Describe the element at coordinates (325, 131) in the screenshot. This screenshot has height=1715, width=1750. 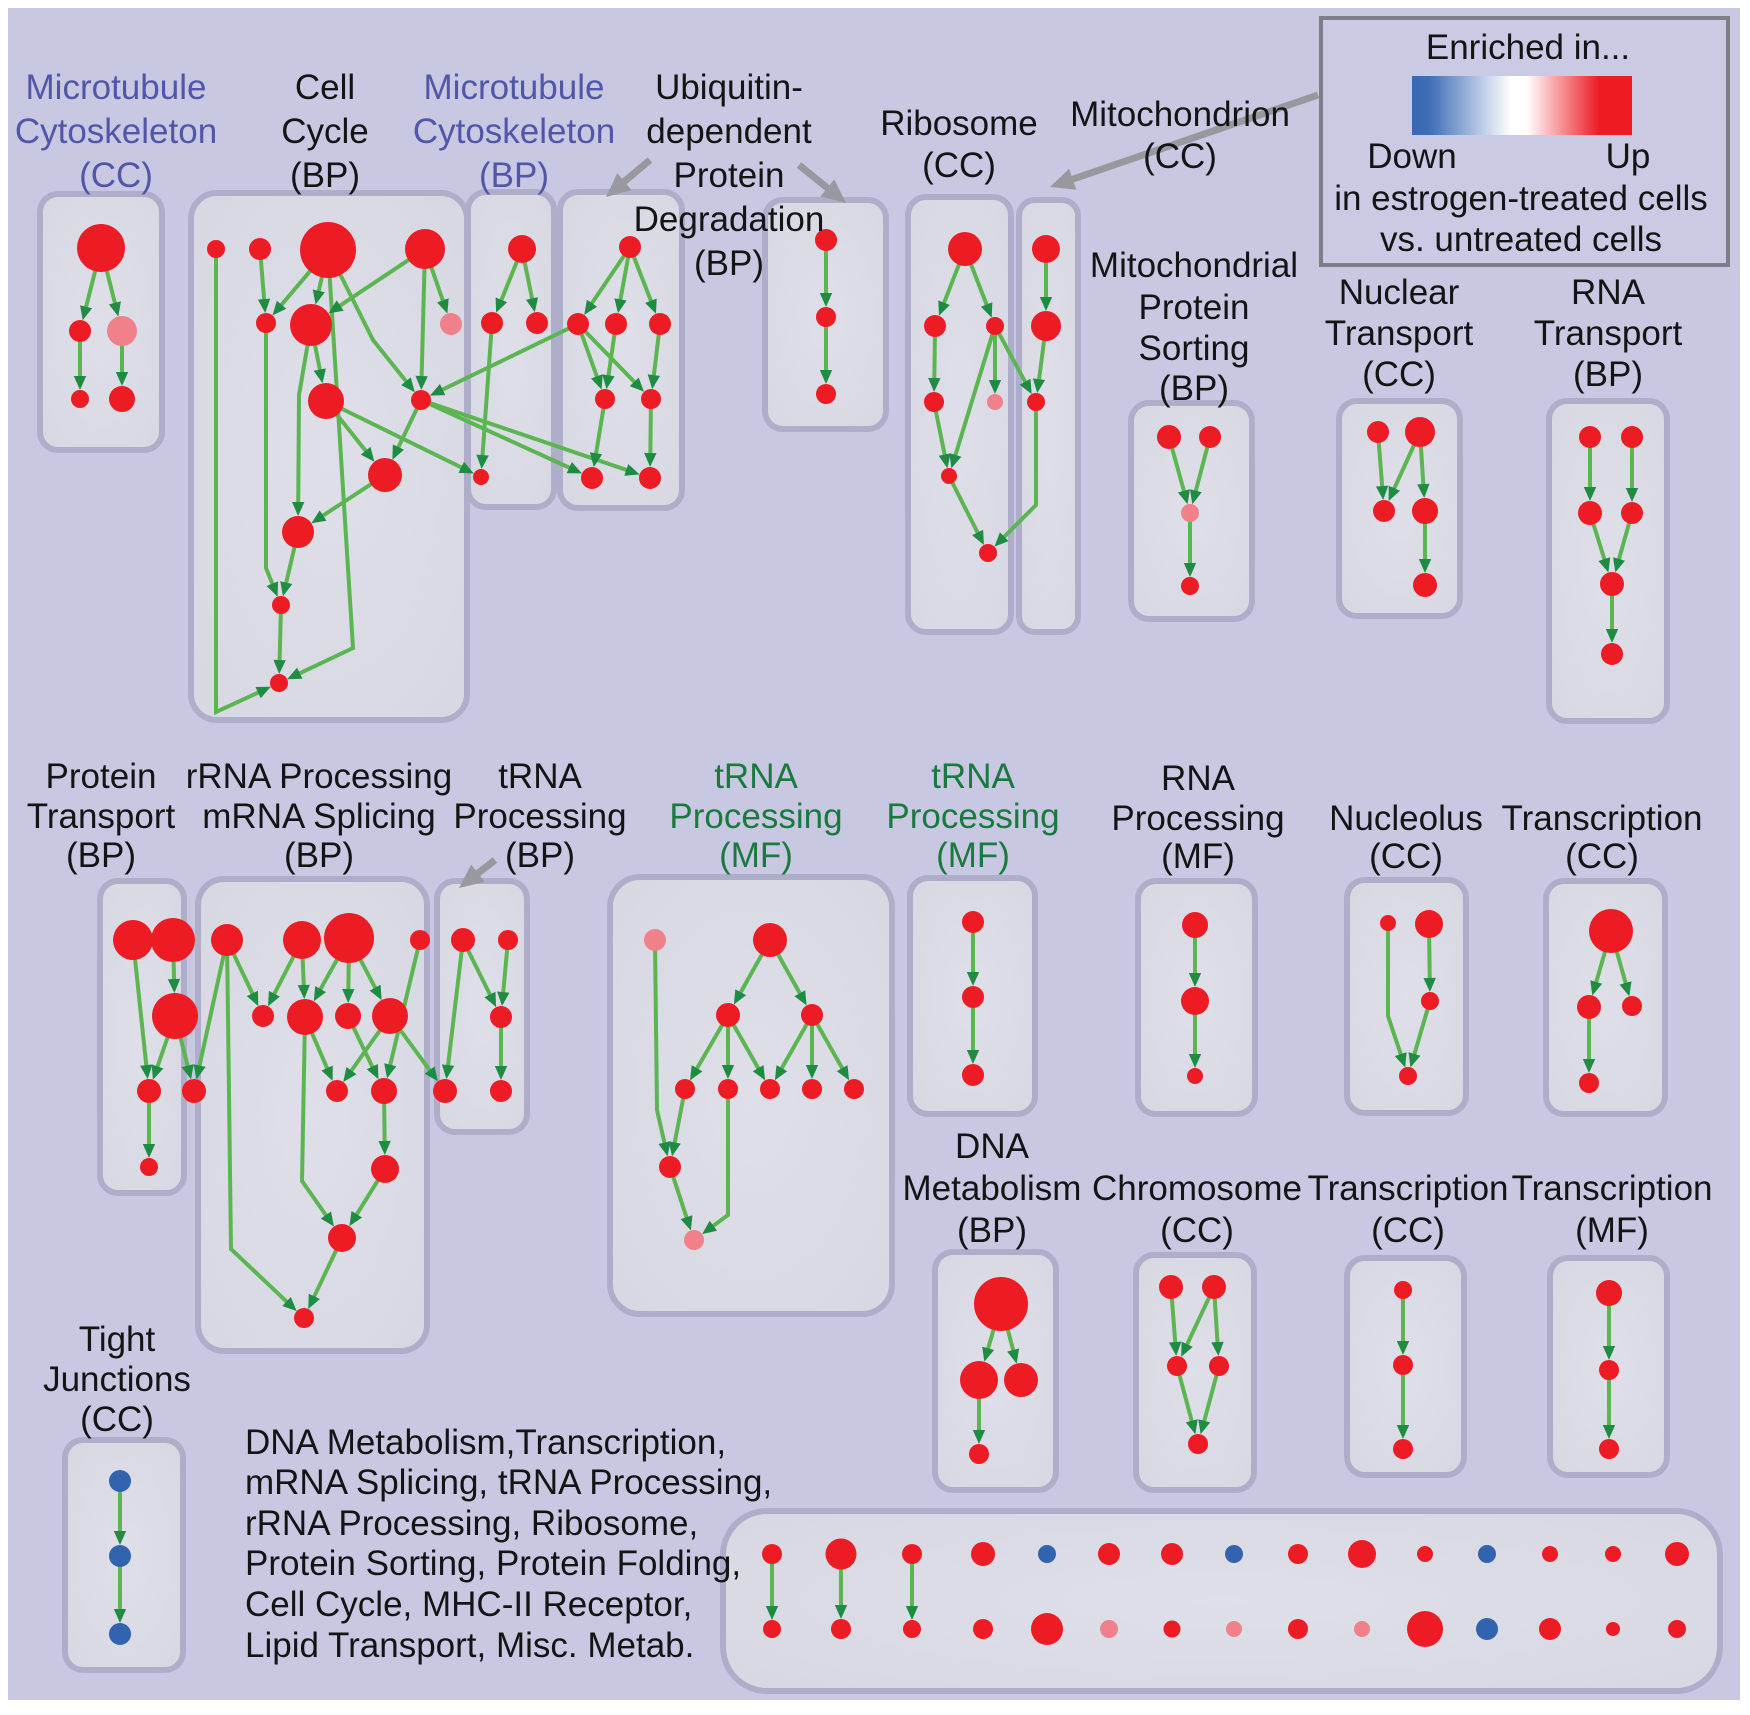
I see `svg-text: Cycle` at that location.